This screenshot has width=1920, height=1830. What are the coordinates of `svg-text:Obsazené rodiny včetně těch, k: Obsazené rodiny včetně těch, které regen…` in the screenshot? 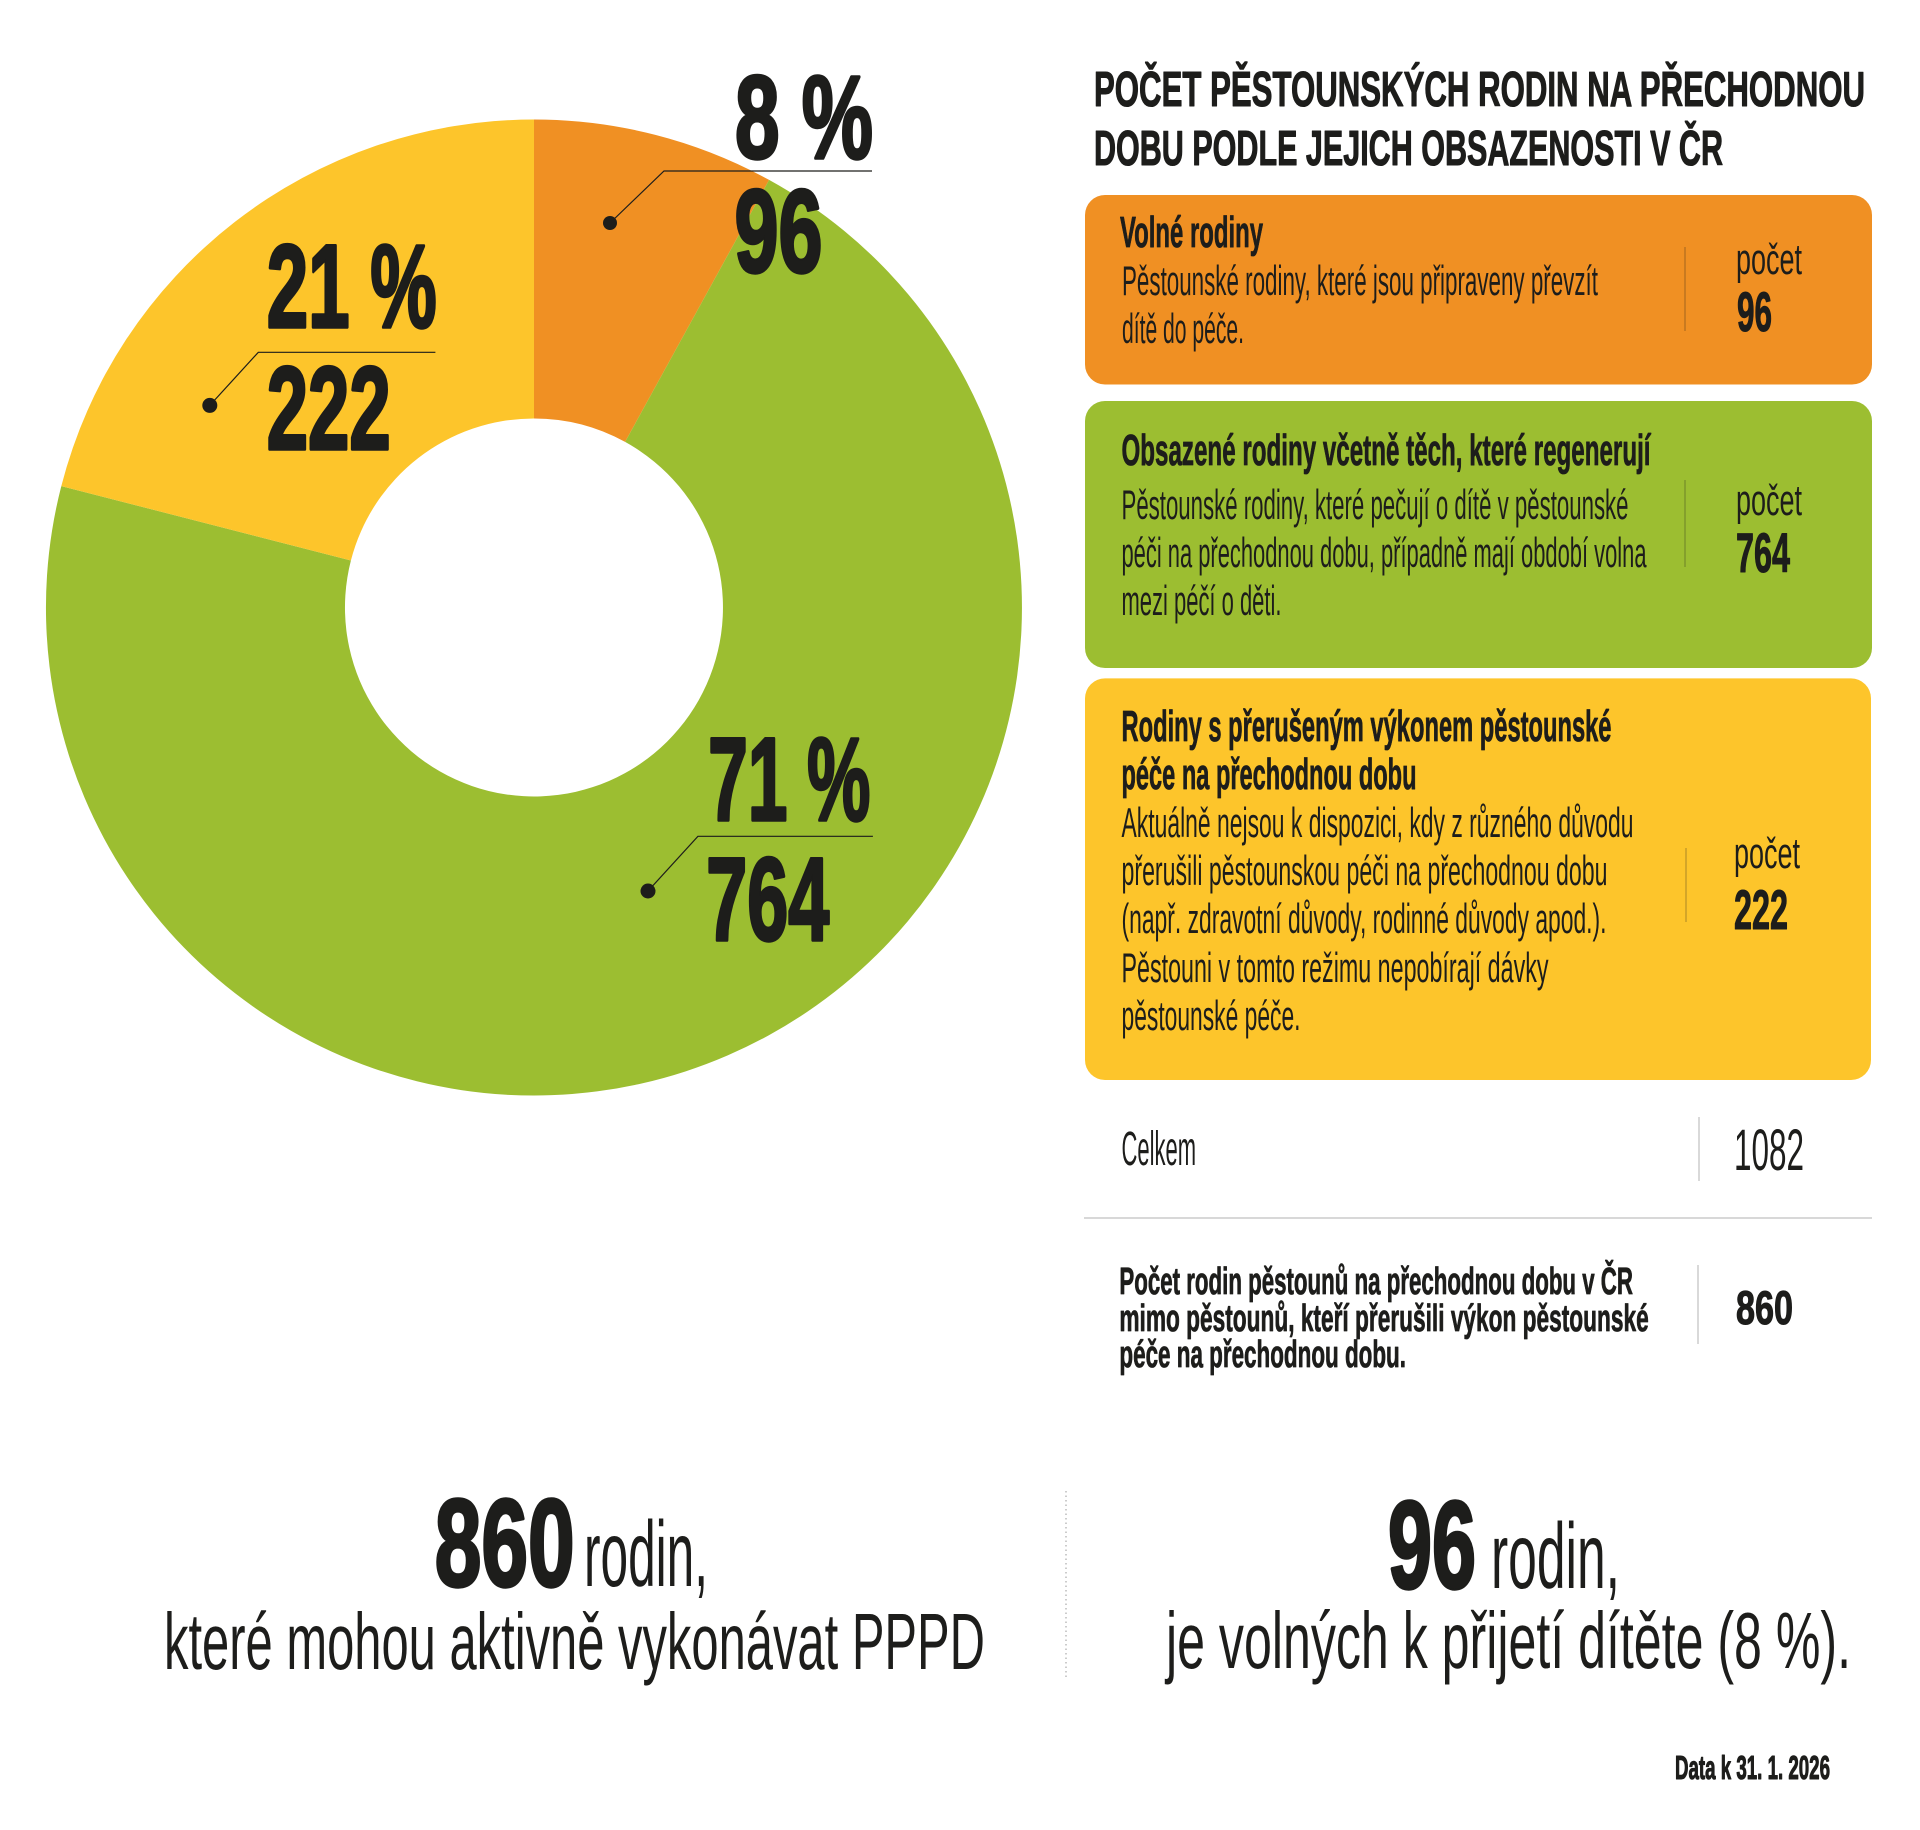 It's located at (1387, 450).